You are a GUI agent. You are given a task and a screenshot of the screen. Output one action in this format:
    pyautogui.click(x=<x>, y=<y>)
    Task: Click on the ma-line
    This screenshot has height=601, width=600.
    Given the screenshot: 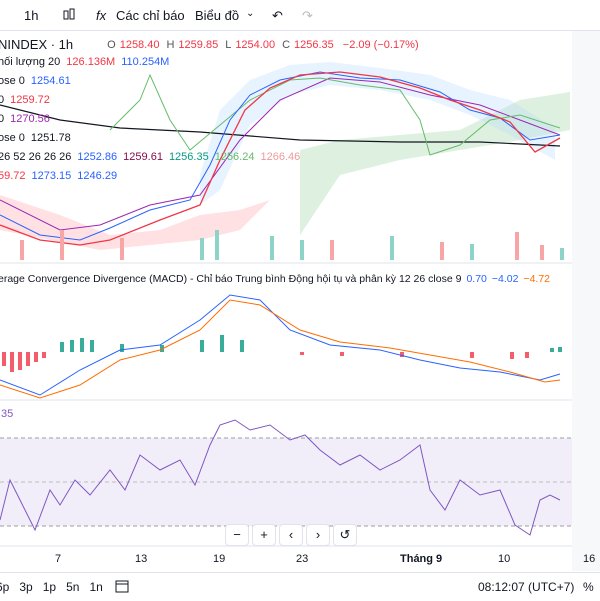 What is the action you would take?
    pyautogui.click(x=280, y=125)
    